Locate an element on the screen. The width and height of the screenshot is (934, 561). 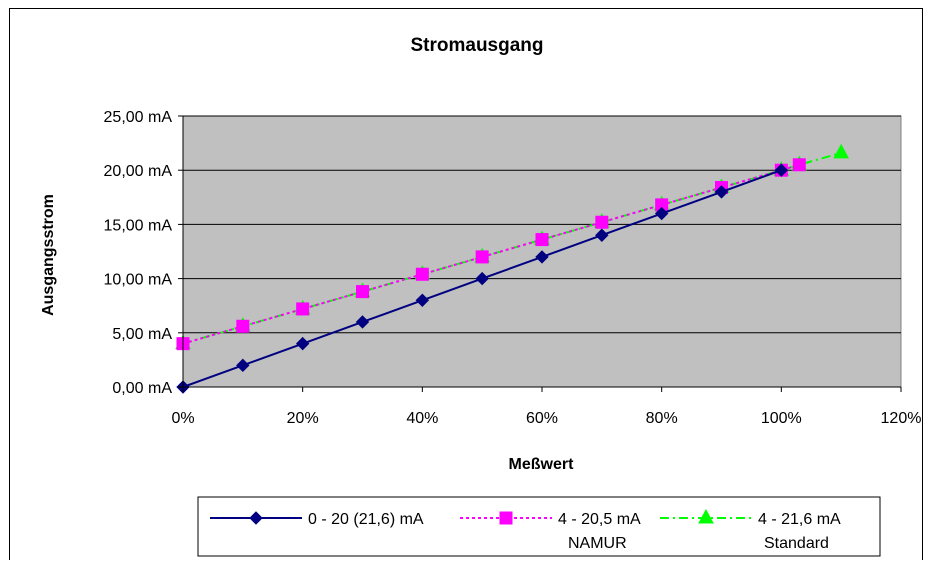
legend-box is located at coordinates (539, 526).